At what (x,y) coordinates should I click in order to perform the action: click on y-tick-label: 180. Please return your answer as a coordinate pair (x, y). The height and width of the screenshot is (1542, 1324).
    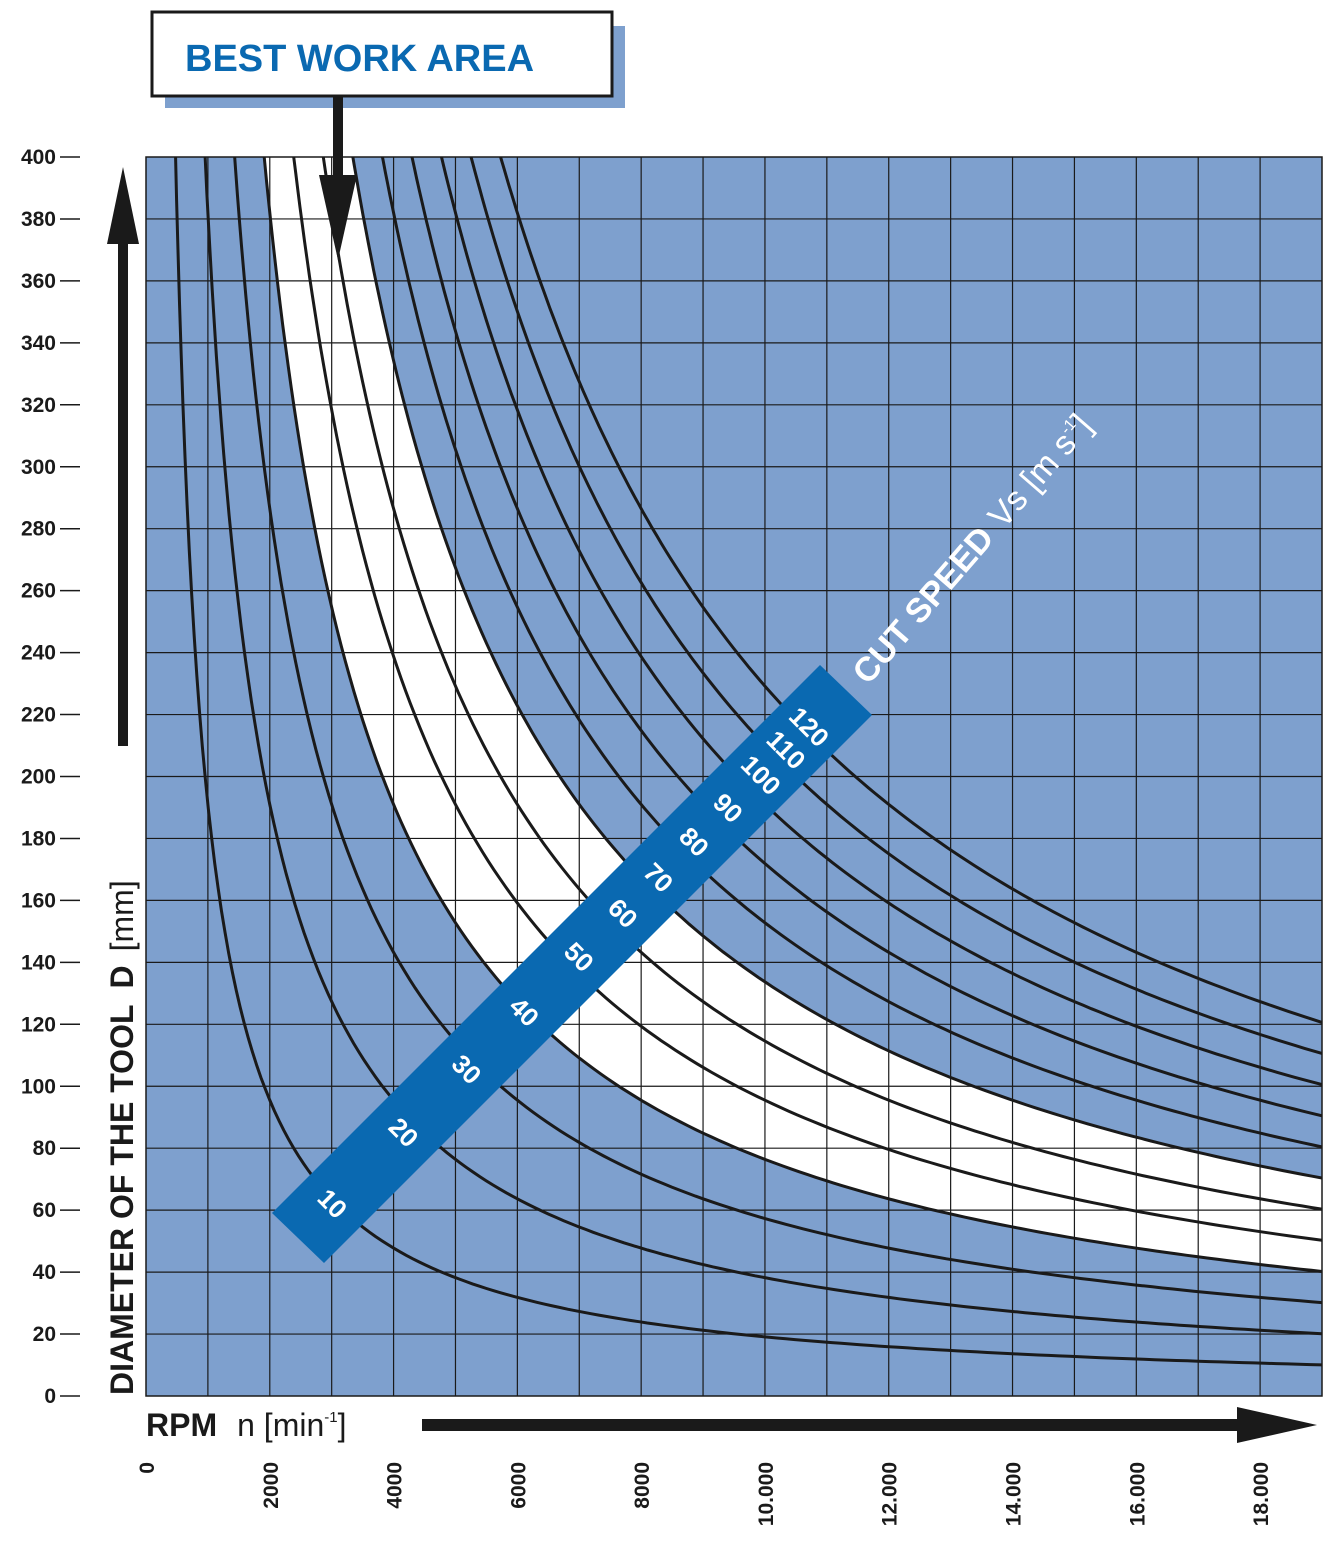
    Looking at the image, I should click on (38, 838).